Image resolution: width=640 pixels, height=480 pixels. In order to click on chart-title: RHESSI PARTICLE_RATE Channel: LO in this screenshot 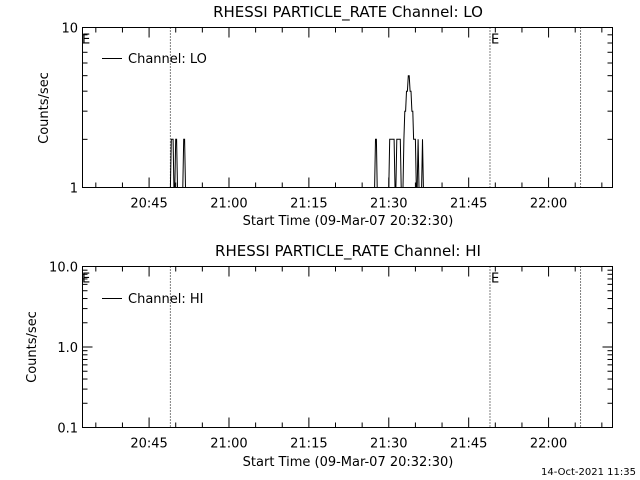, I will do `click(348, 12)`.